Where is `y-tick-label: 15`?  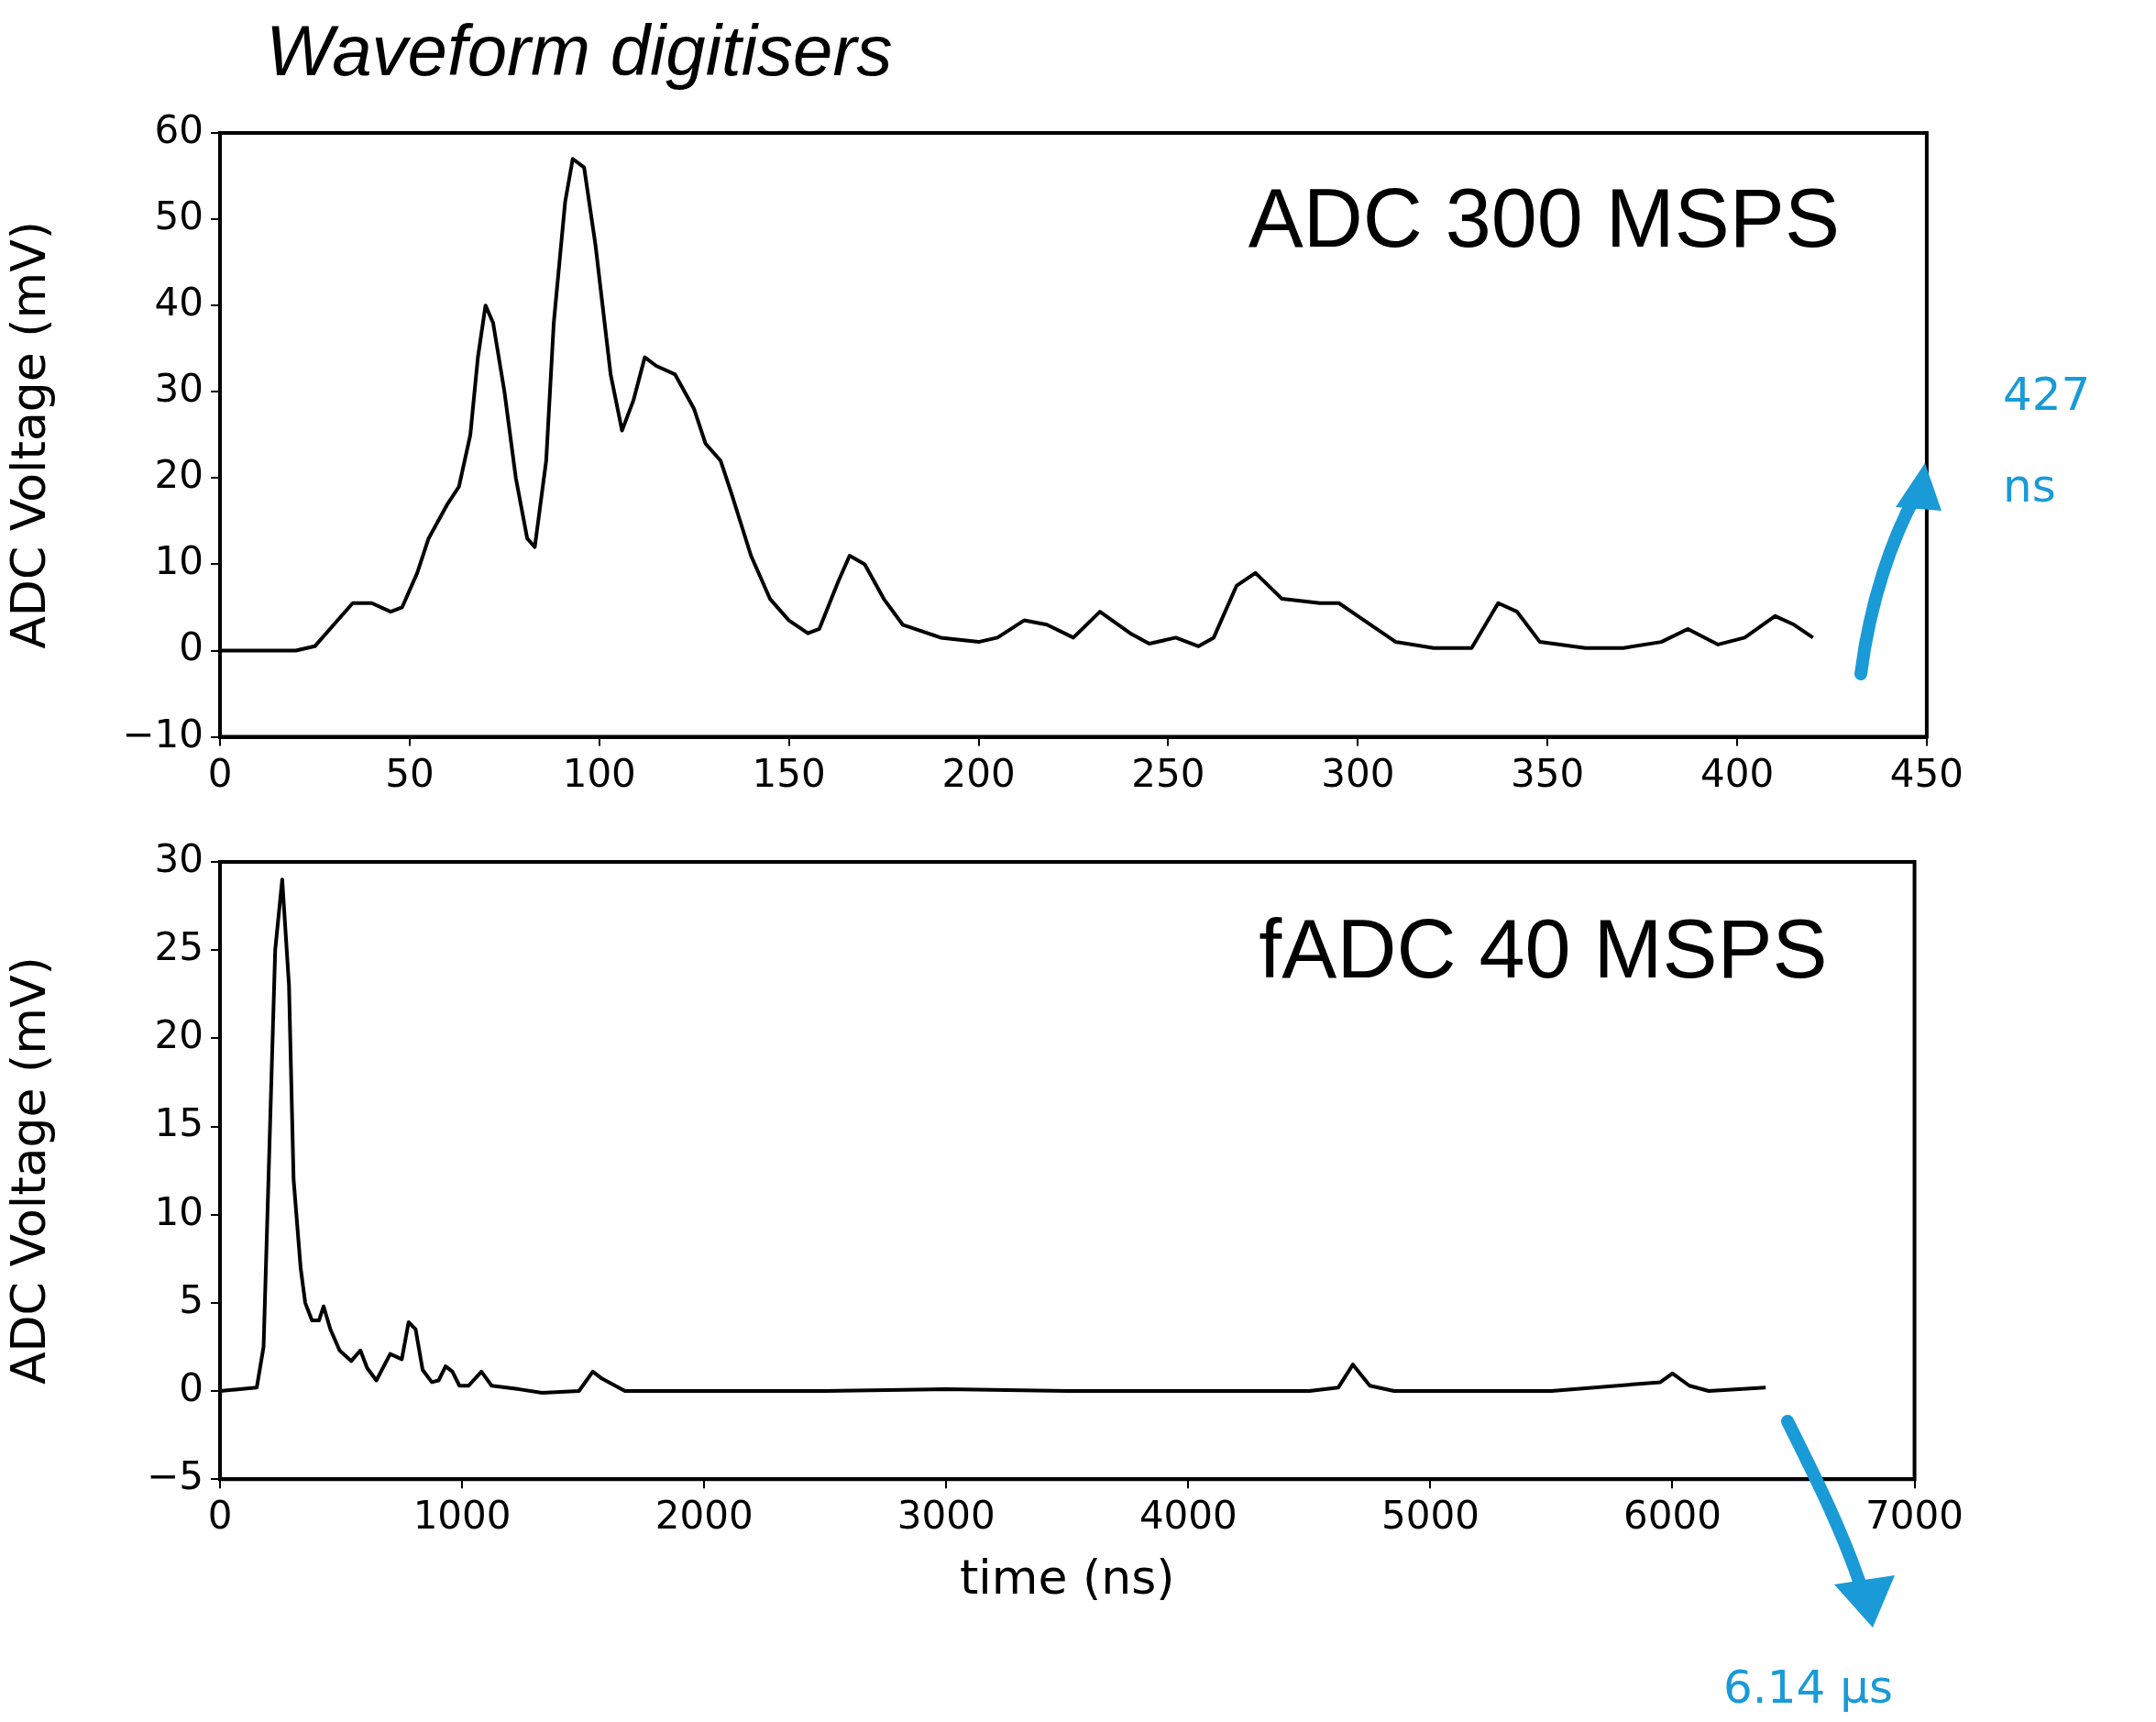
y-tick-label: 15 is located at coordinates (179, 1123).